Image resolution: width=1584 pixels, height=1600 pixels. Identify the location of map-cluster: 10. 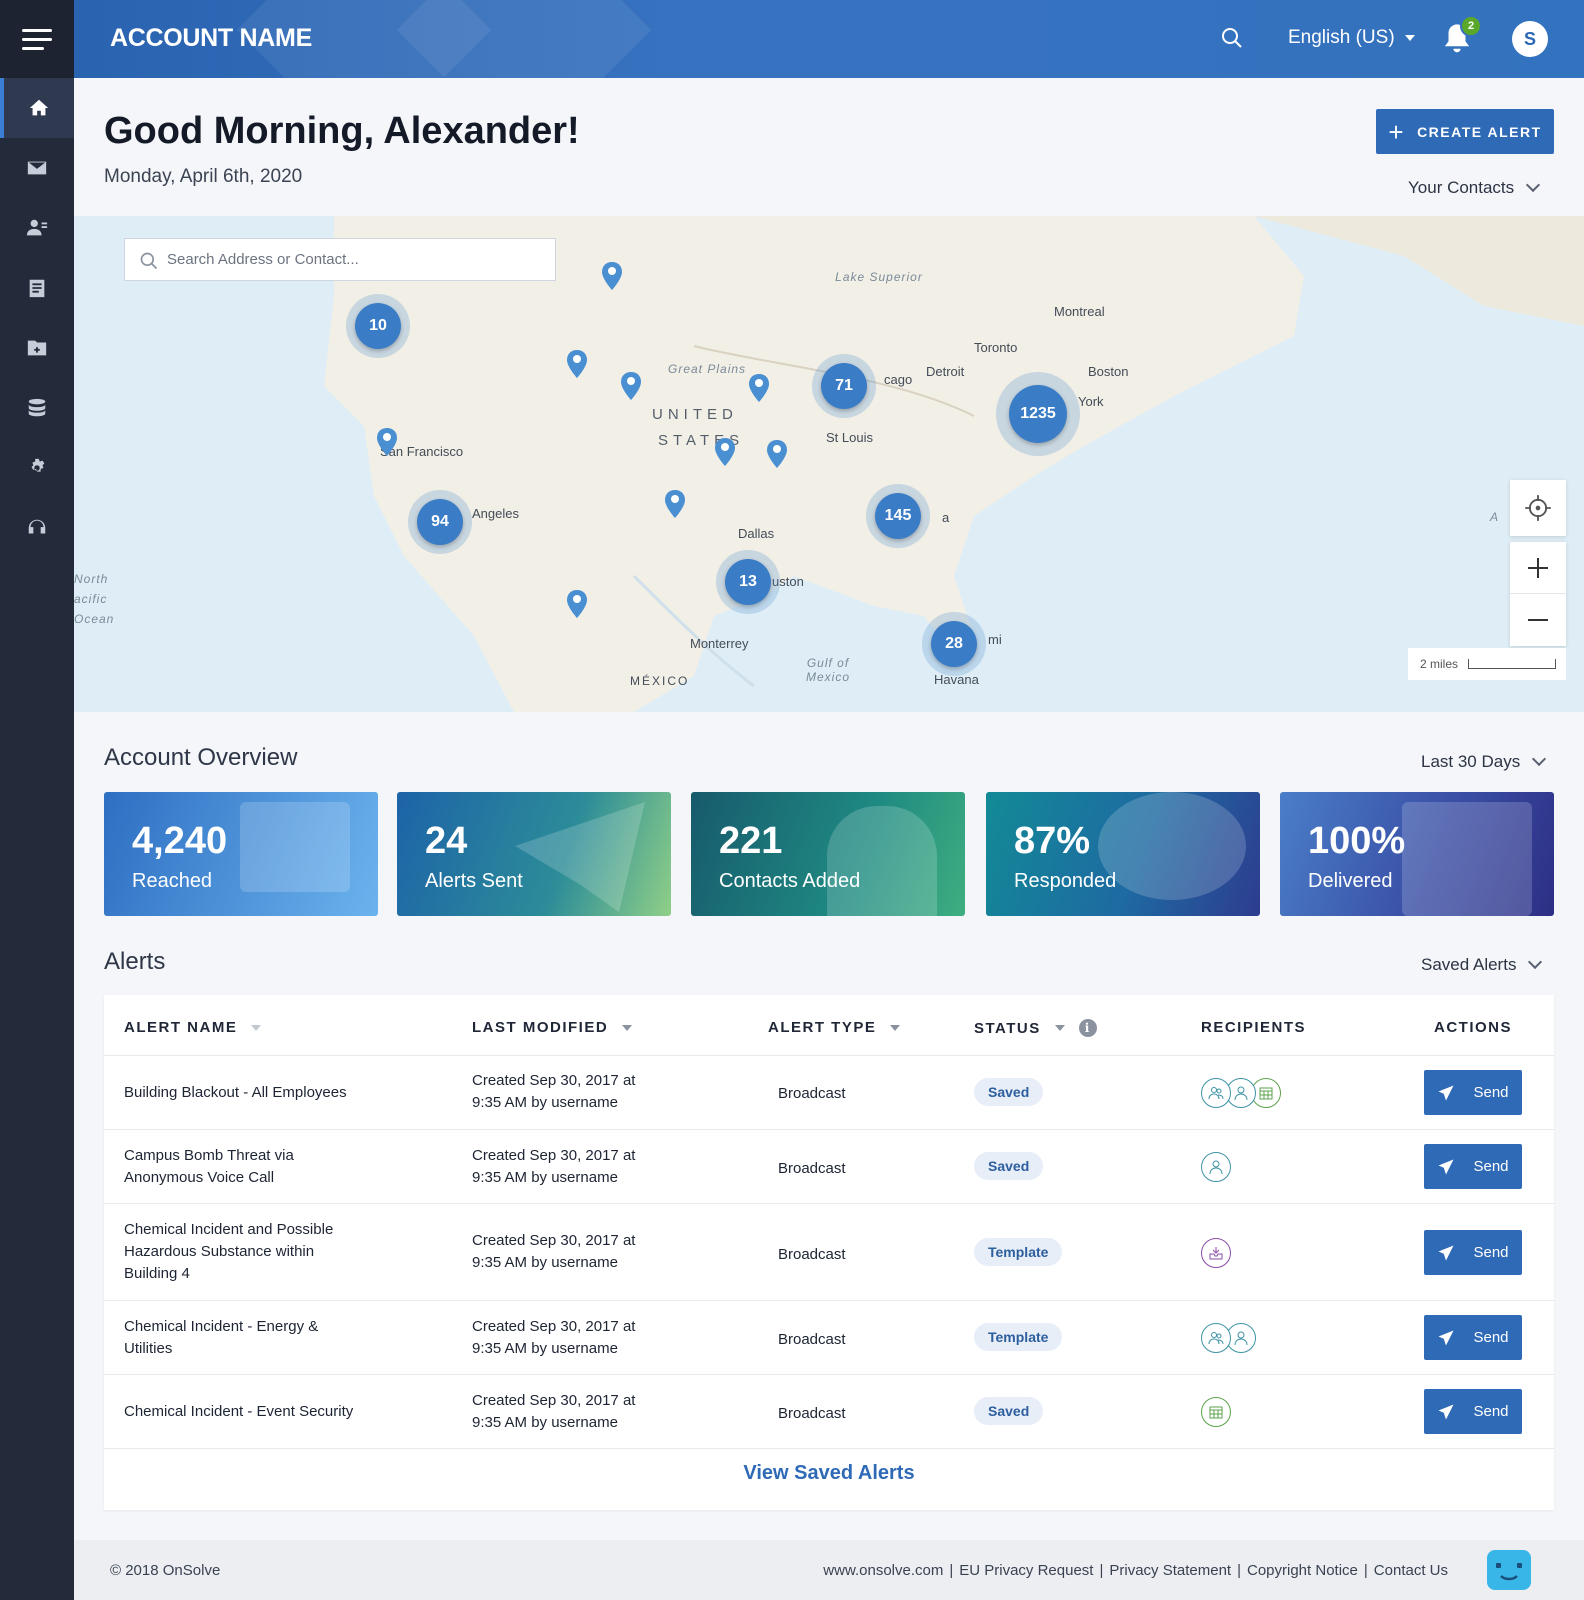
(378, 326).